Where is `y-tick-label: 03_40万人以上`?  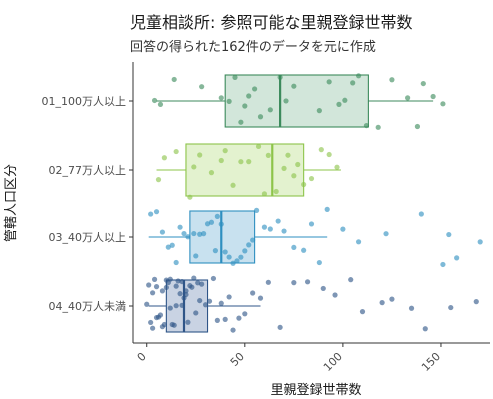
y-tick-label: 03_40万人以上 is located at coordinates (88, 237).